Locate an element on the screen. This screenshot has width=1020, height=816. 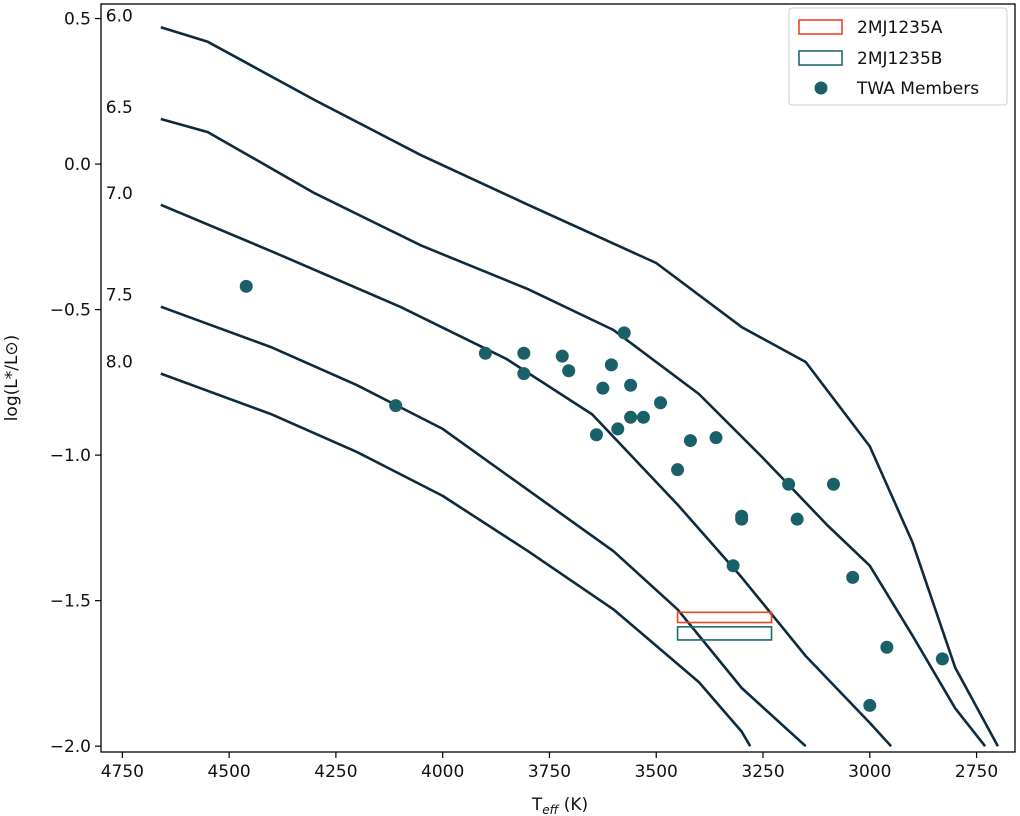
isochrone-label-4: 8.0 is located at coordinates (119, 363).